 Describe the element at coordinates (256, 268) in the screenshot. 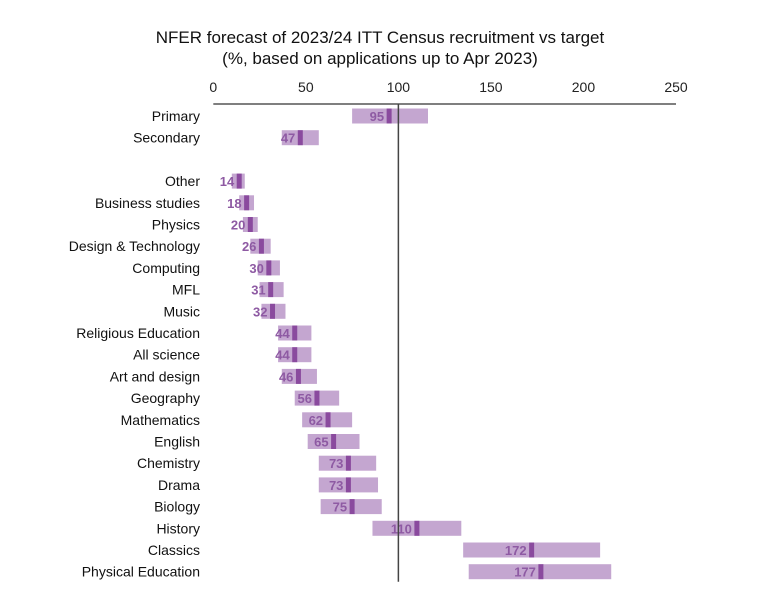

I see `data-label: 30` at that location.